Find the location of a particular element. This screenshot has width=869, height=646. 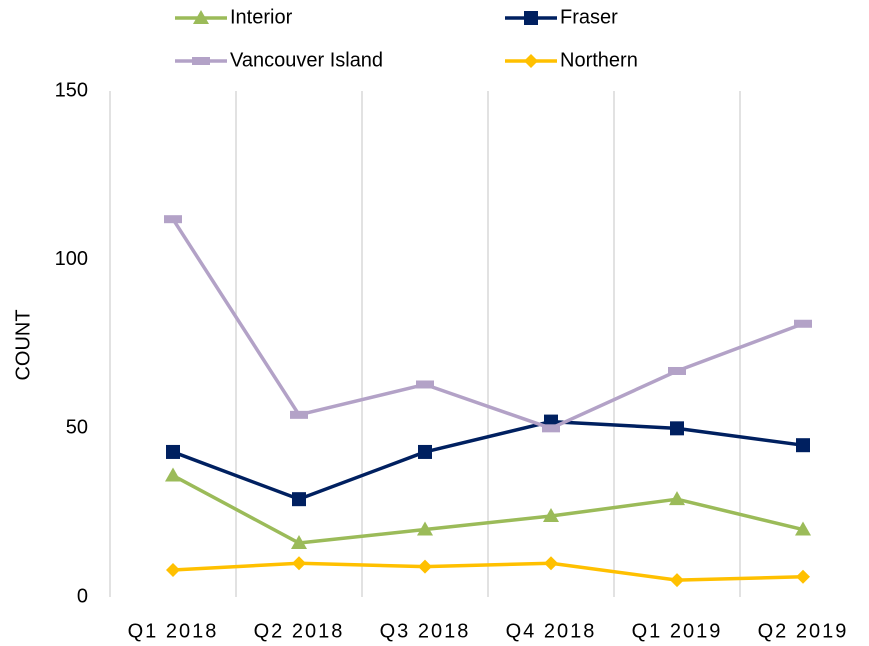

legend-label: Interior is located at coordinates (261, 17).